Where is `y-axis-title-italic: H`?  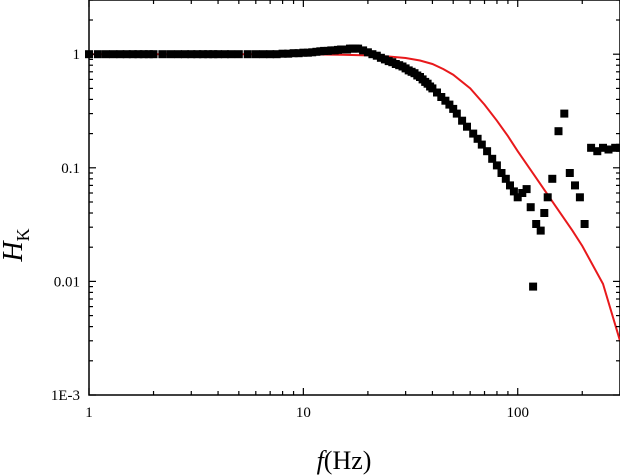 y-axis-title-italic: H is located at coordinates (14, 251).